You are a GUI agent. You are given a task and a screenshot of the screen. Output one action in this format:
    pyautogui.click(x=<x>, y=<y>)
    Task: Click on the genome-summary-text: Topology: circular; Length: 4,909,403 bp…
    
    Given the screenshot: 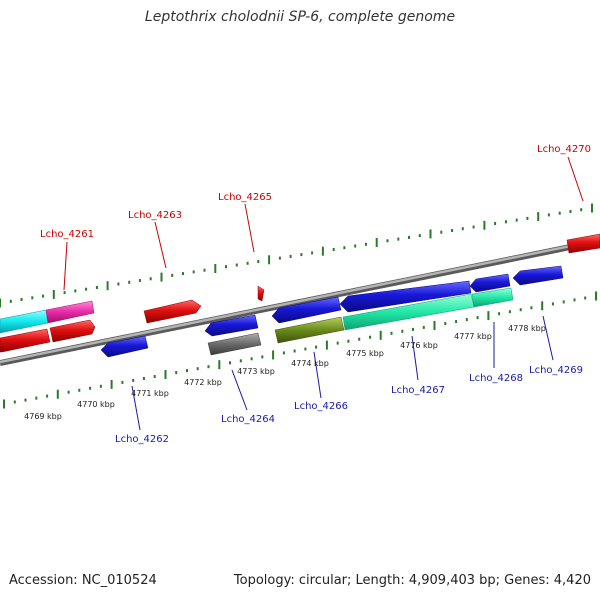 What is the action you would take?
    pyautogui.click(x=412, y=580)
    